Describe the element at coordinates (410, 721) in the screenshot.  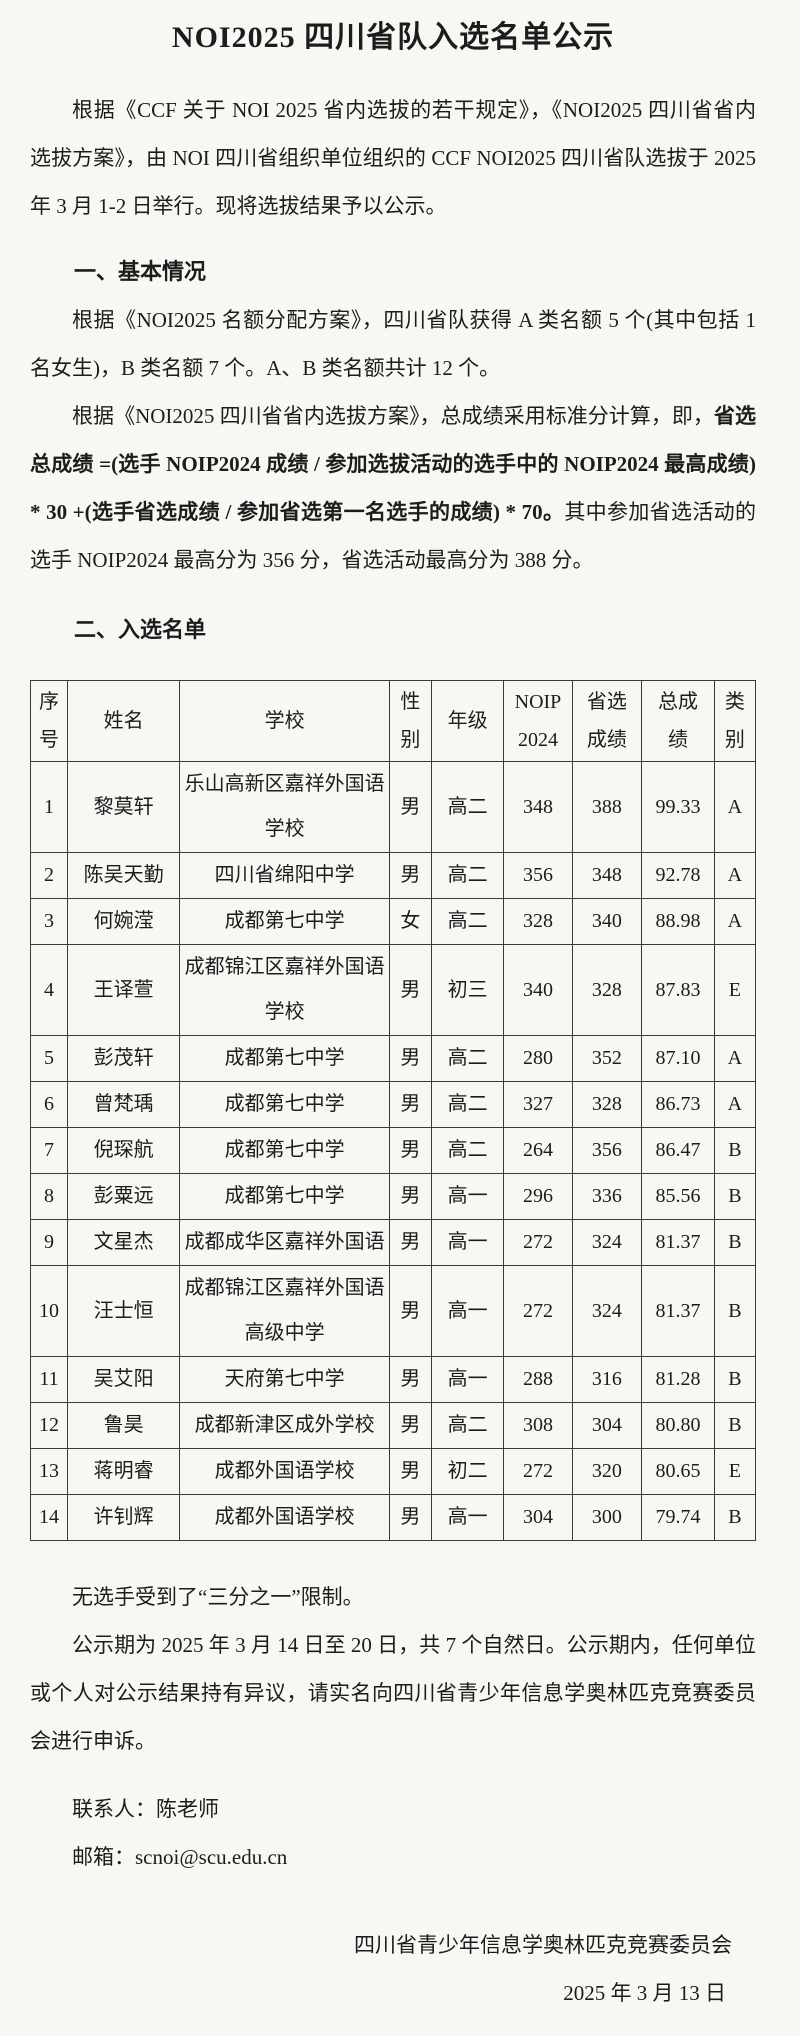
I see `column-header: 性 别` at that location.